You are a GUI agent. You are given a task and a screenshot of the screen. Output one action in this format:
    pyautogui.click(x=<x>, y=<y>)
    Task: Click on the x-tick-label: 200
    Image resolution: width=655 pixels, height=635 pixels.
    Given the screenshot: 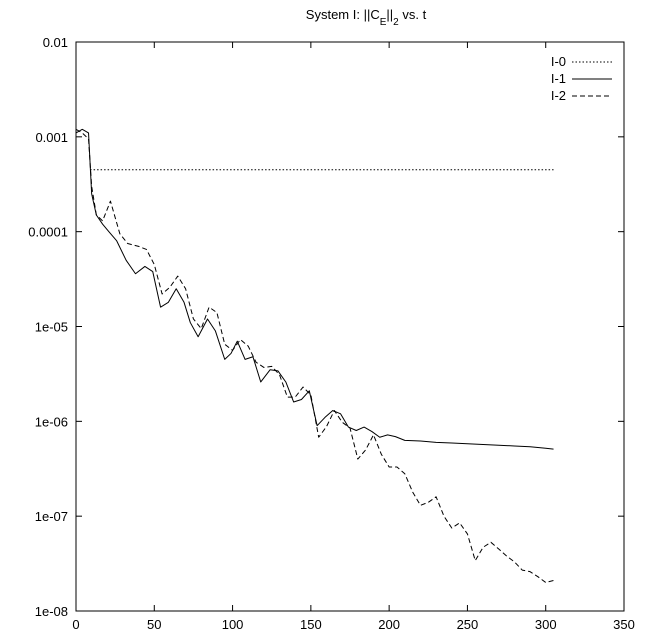 What is the action you would take?
    pyautogui.click(x=389, y=624)
    